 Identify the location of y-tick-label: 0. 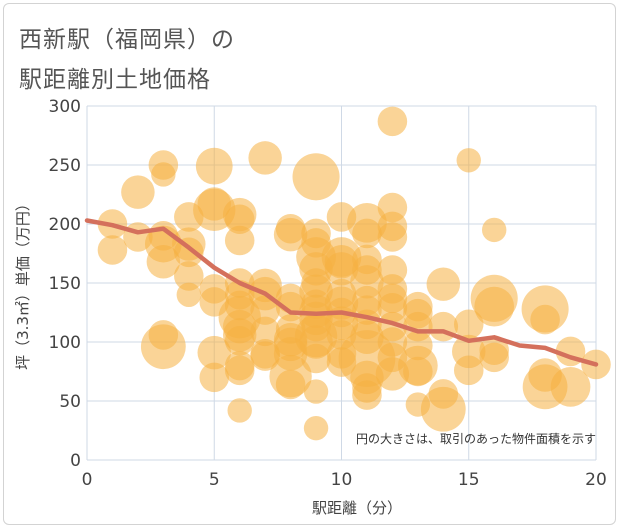
(75, 461).